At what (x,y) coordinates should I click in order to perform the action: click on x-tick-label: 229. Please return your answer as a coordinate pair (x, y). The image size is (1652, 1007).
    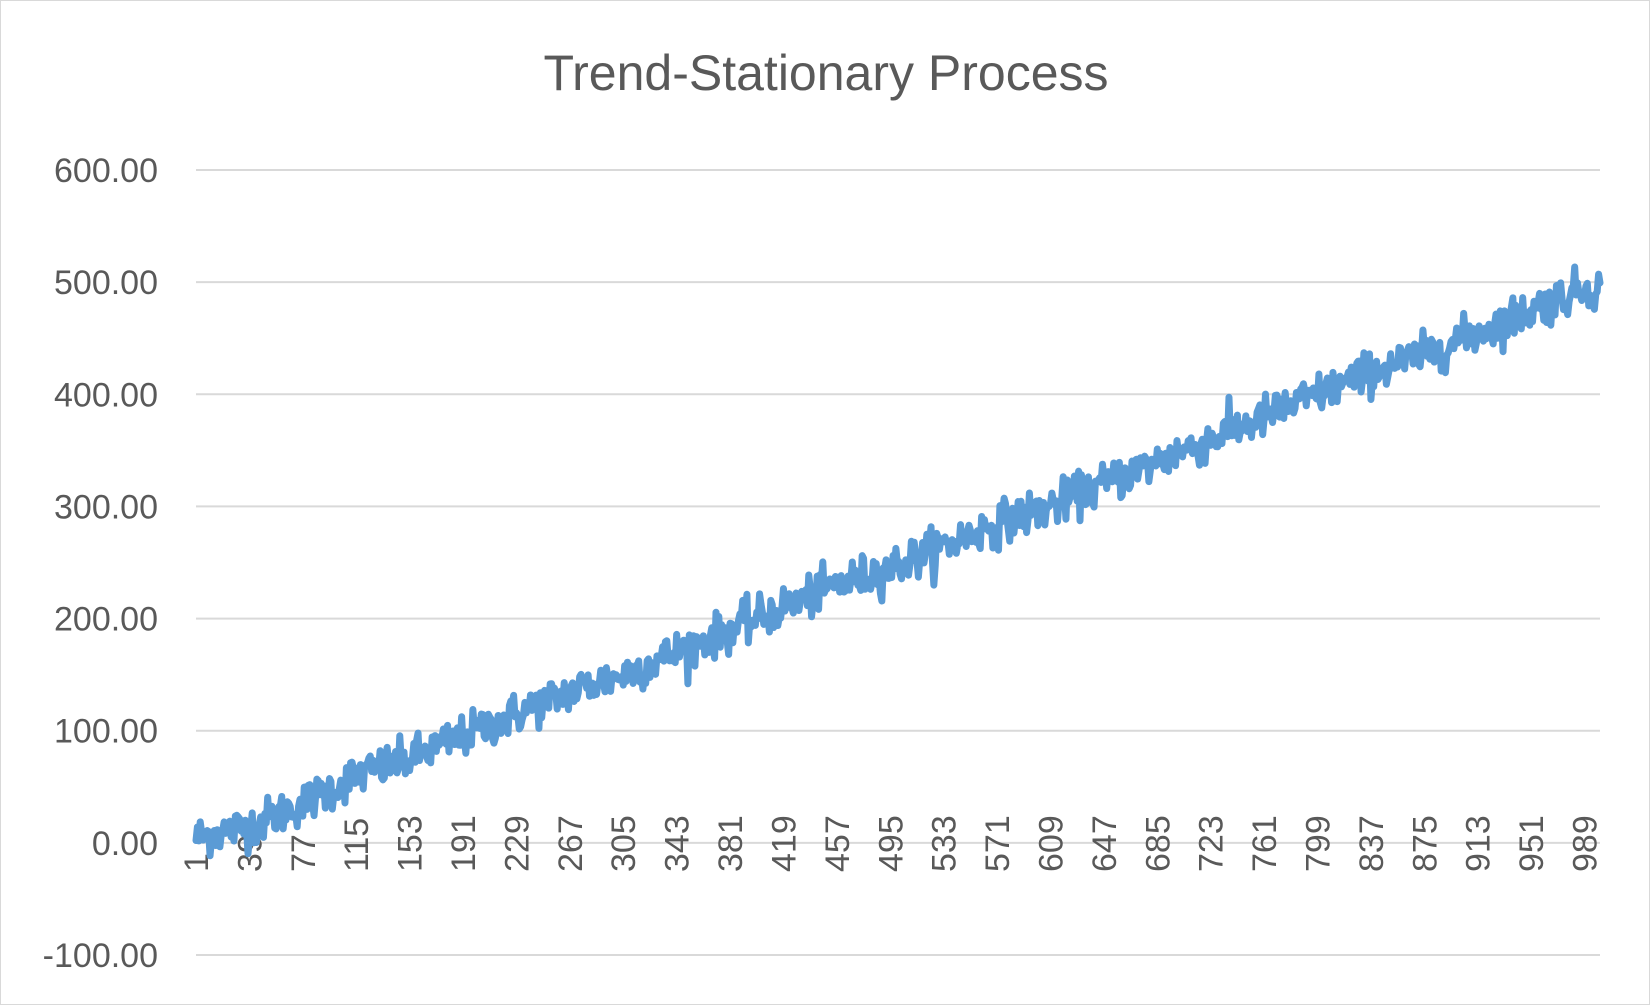
    Looking at the image, I should click on (517, 843).